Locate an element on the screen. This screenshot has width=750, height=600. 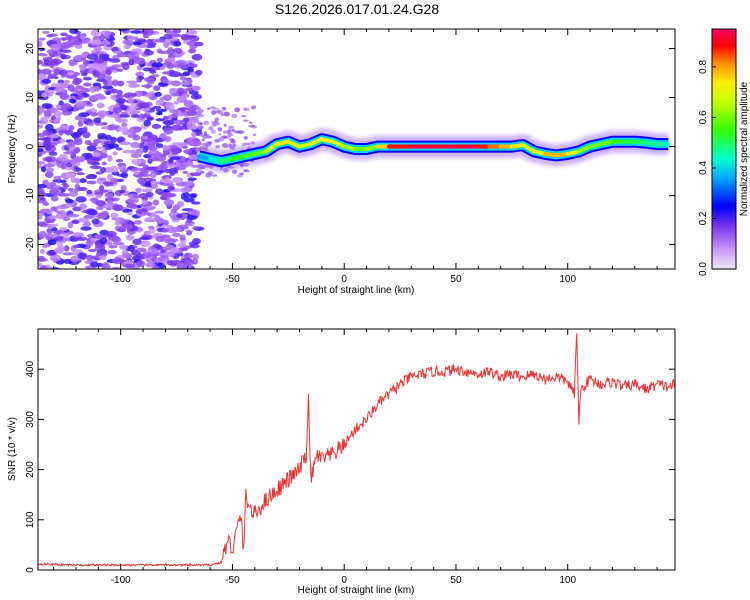
top-x-tick-label: 100 is located at coordinates (567, 279).